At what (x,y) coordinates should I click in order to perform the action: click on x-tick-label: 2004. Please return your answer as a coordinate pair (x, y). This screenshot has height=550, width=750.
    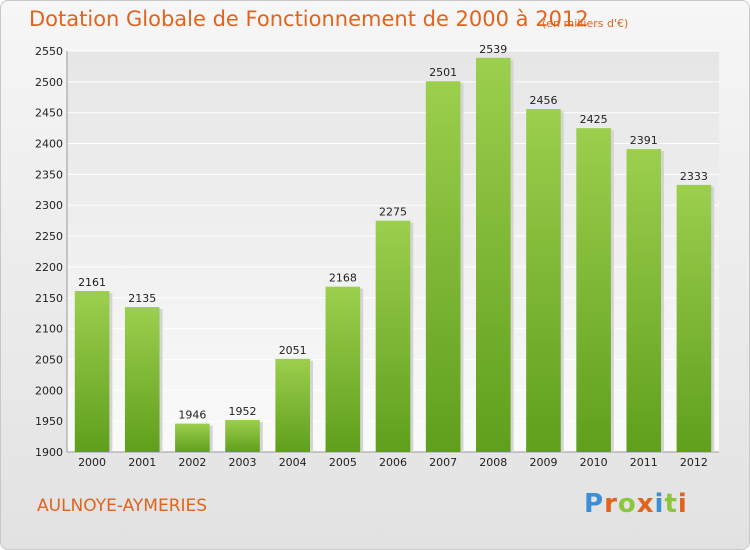
    Looking at the image, I should click on (293, 462).